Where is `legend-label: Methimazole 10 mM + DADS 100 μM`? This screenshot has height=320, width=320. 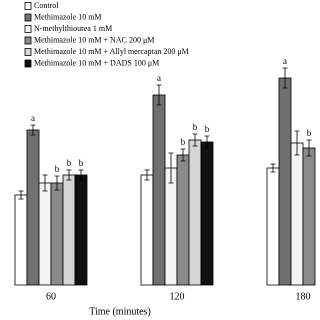 legend-label: Methimazole 10 mM + DADS 100 μM is located at coordinates (96, 62).